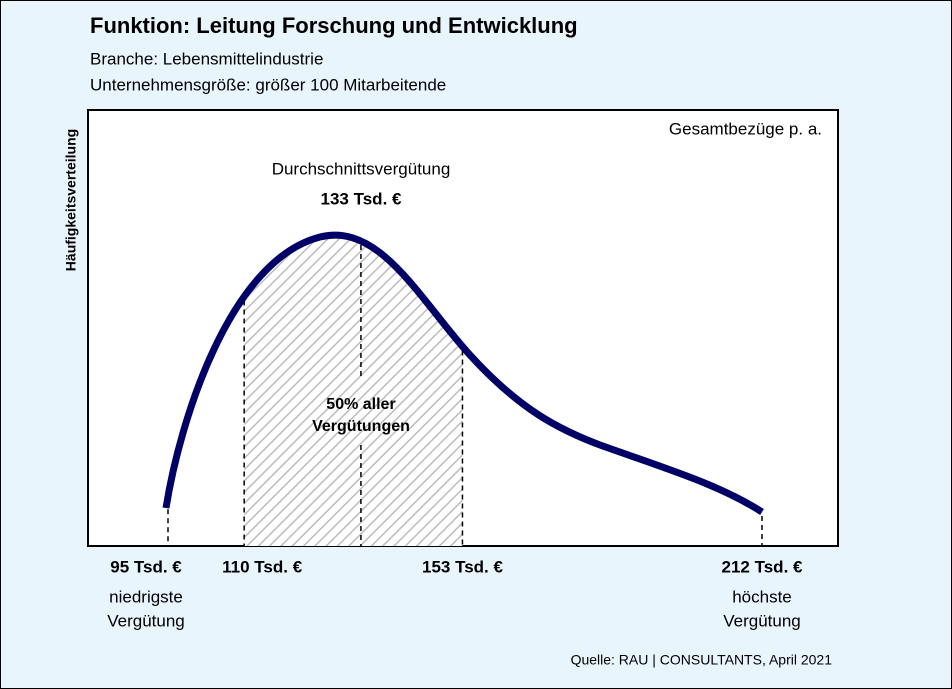 The width and height of the screenshot is (952, 689). Describe the element at coordinates (462, 566) in the screenshot. I see `marker-label: 153 Tsd. €` at that location.